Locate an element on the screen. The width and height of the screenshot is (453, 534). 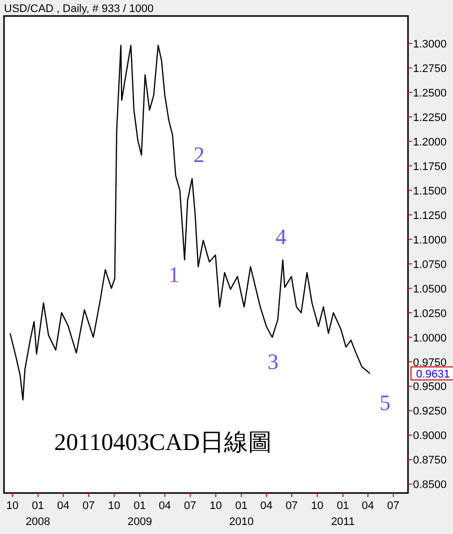
annotation: 2 is located at coordinates (199, 154).